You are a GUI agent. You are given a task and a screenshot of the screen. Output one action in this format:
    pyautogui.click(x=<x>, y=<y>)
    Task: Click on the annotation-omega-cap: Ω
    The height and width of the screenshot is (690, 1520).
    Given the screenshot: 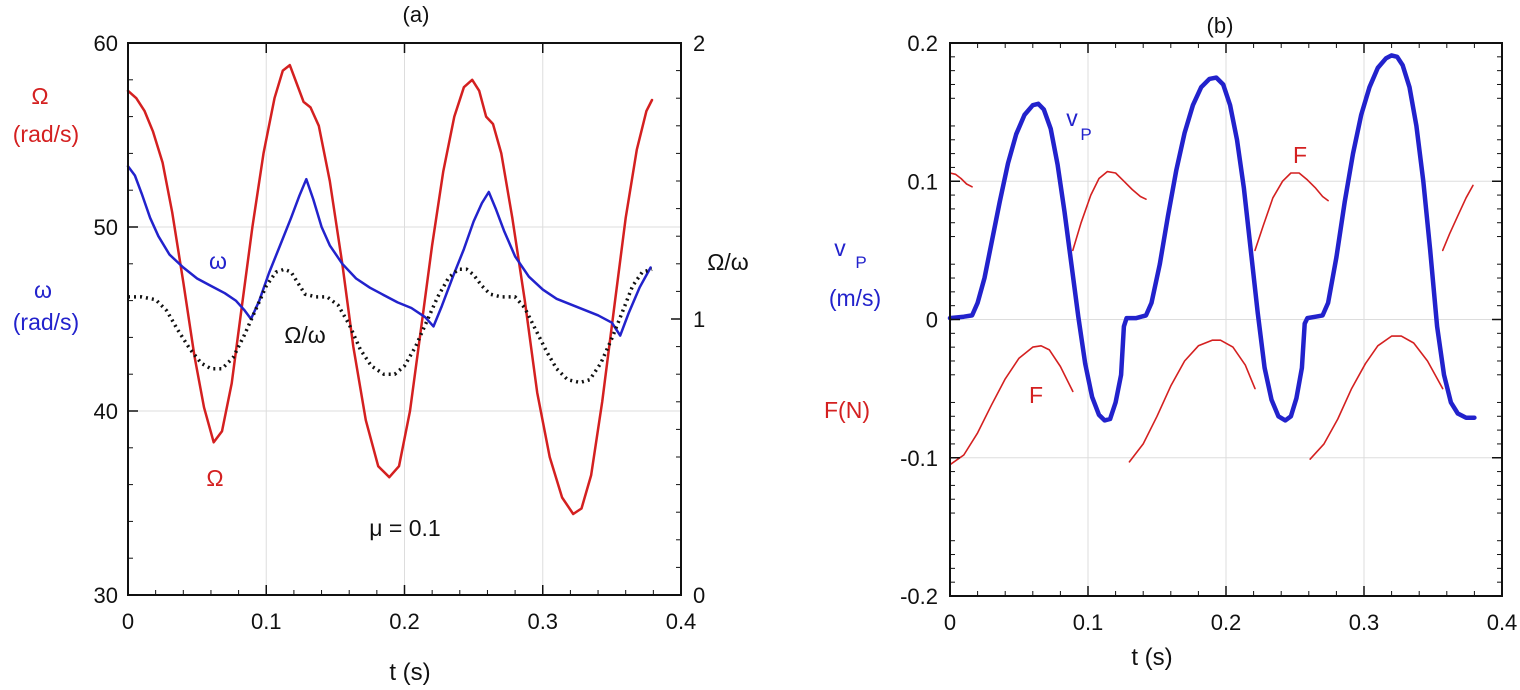 What is the action you would take?
    pyautogui.click(x=214, y=478)
    